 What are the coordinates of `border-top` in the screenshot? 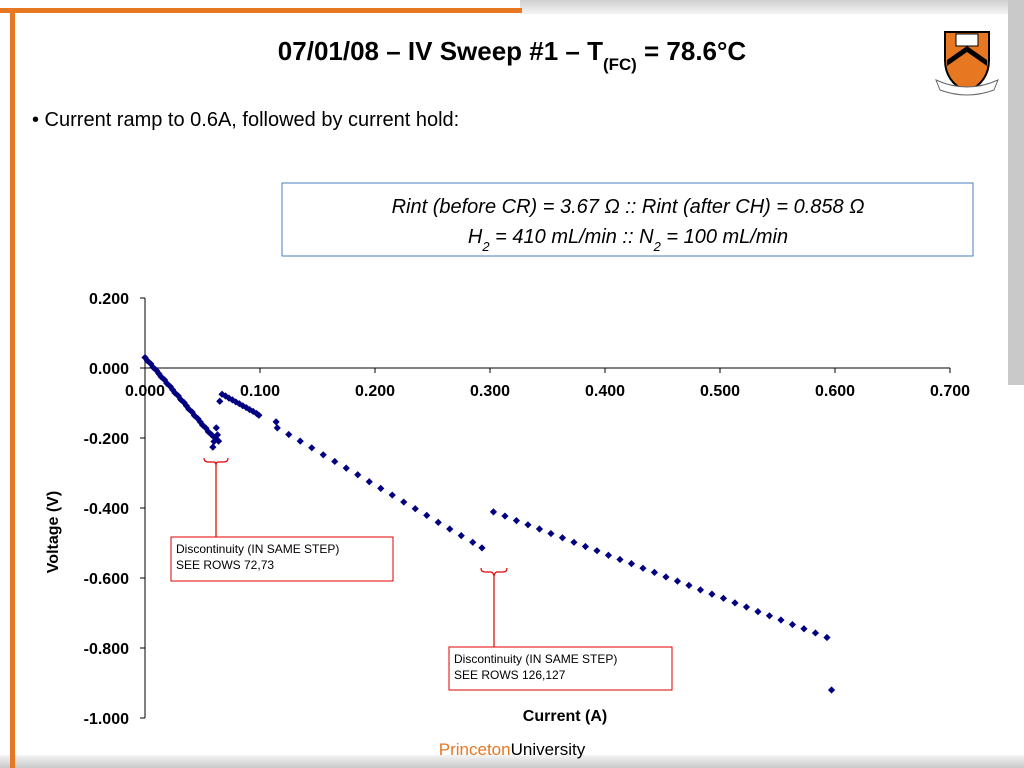 It's located at (261, 10).